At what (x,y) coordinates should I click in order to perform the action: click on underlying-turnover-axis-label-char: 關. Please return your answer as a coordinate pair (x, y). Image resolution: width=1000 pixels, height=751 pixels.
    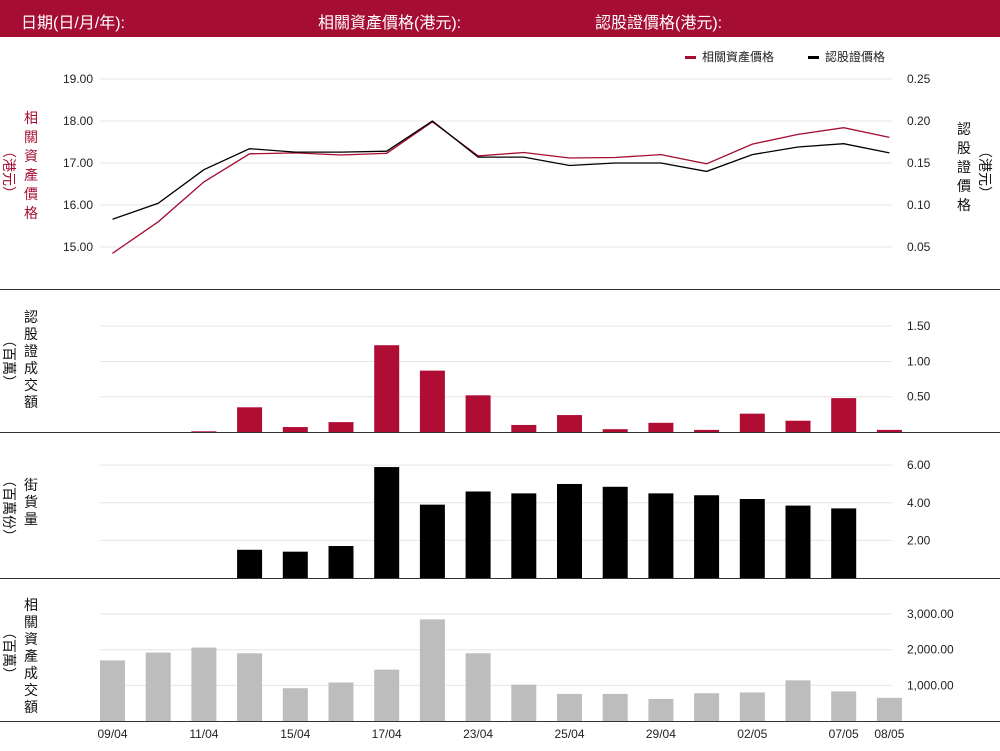
    Looking at the image, I should click on (31, 623).